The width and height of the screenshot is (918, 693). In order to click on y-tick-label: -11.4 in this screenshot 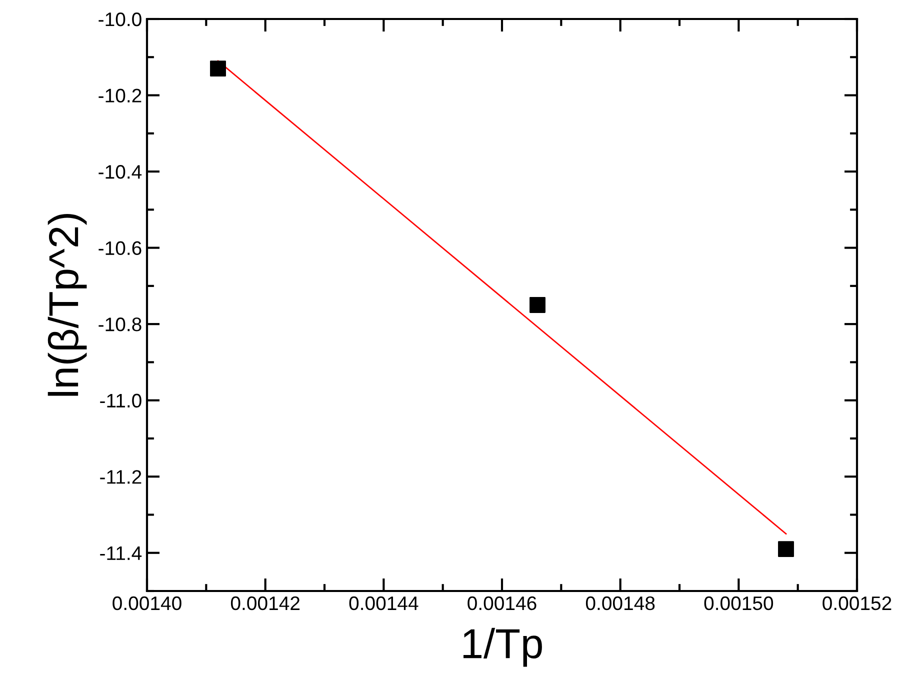, I will do `click(121, 553)`.